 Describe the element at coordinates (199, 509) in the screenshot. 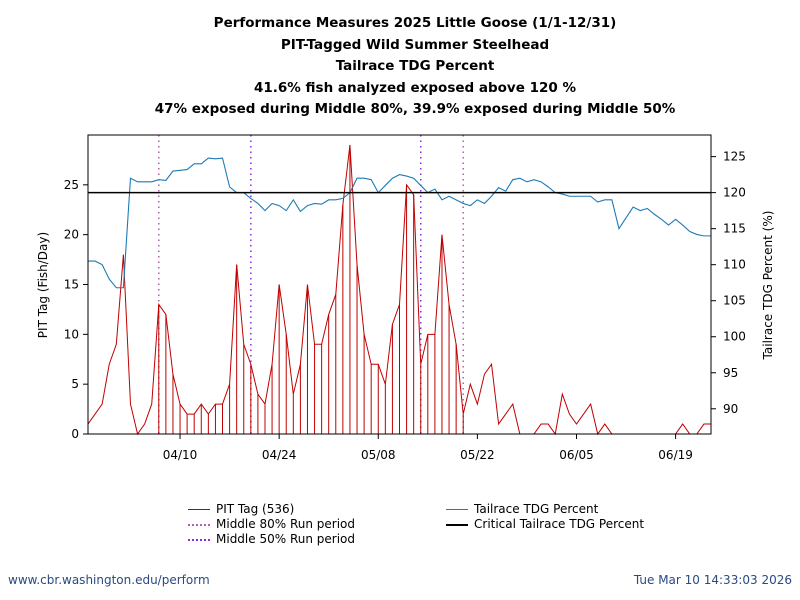

I see `pit-swatch` at that location.